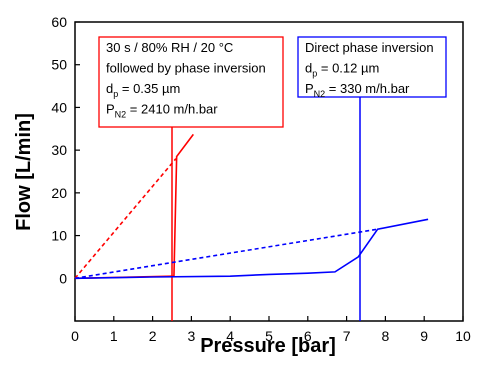 The image size is (500, 365). What do you see at coordinates (149, 88) in the screenshot?
I see `annotation-part: = 0.35 µm` at bounding box center [149, 88].